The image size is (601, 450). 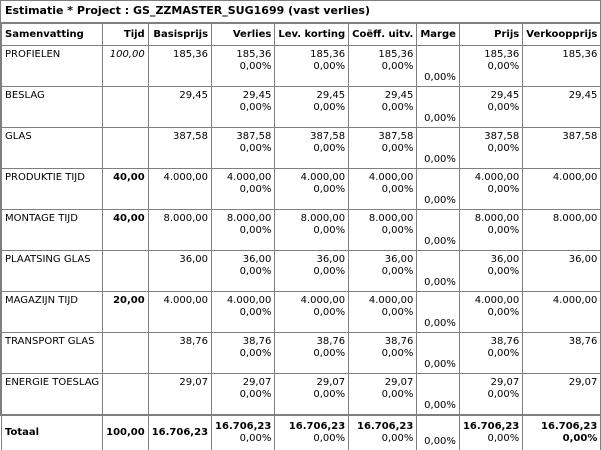 What do you see at coordinates (312, 35) in the screenshot?
I see `column-header-lev-korting: Lev. korting` at bounding box center [312, 35].